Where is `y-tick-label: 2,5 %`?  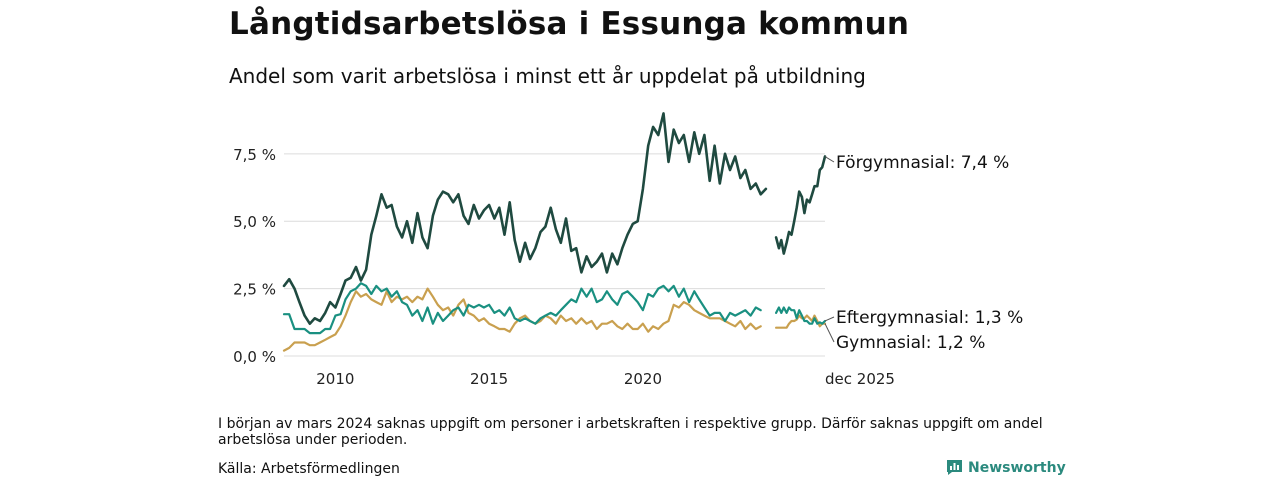 y-tick-label: 2,5 % is located at coordinates (254, 290).